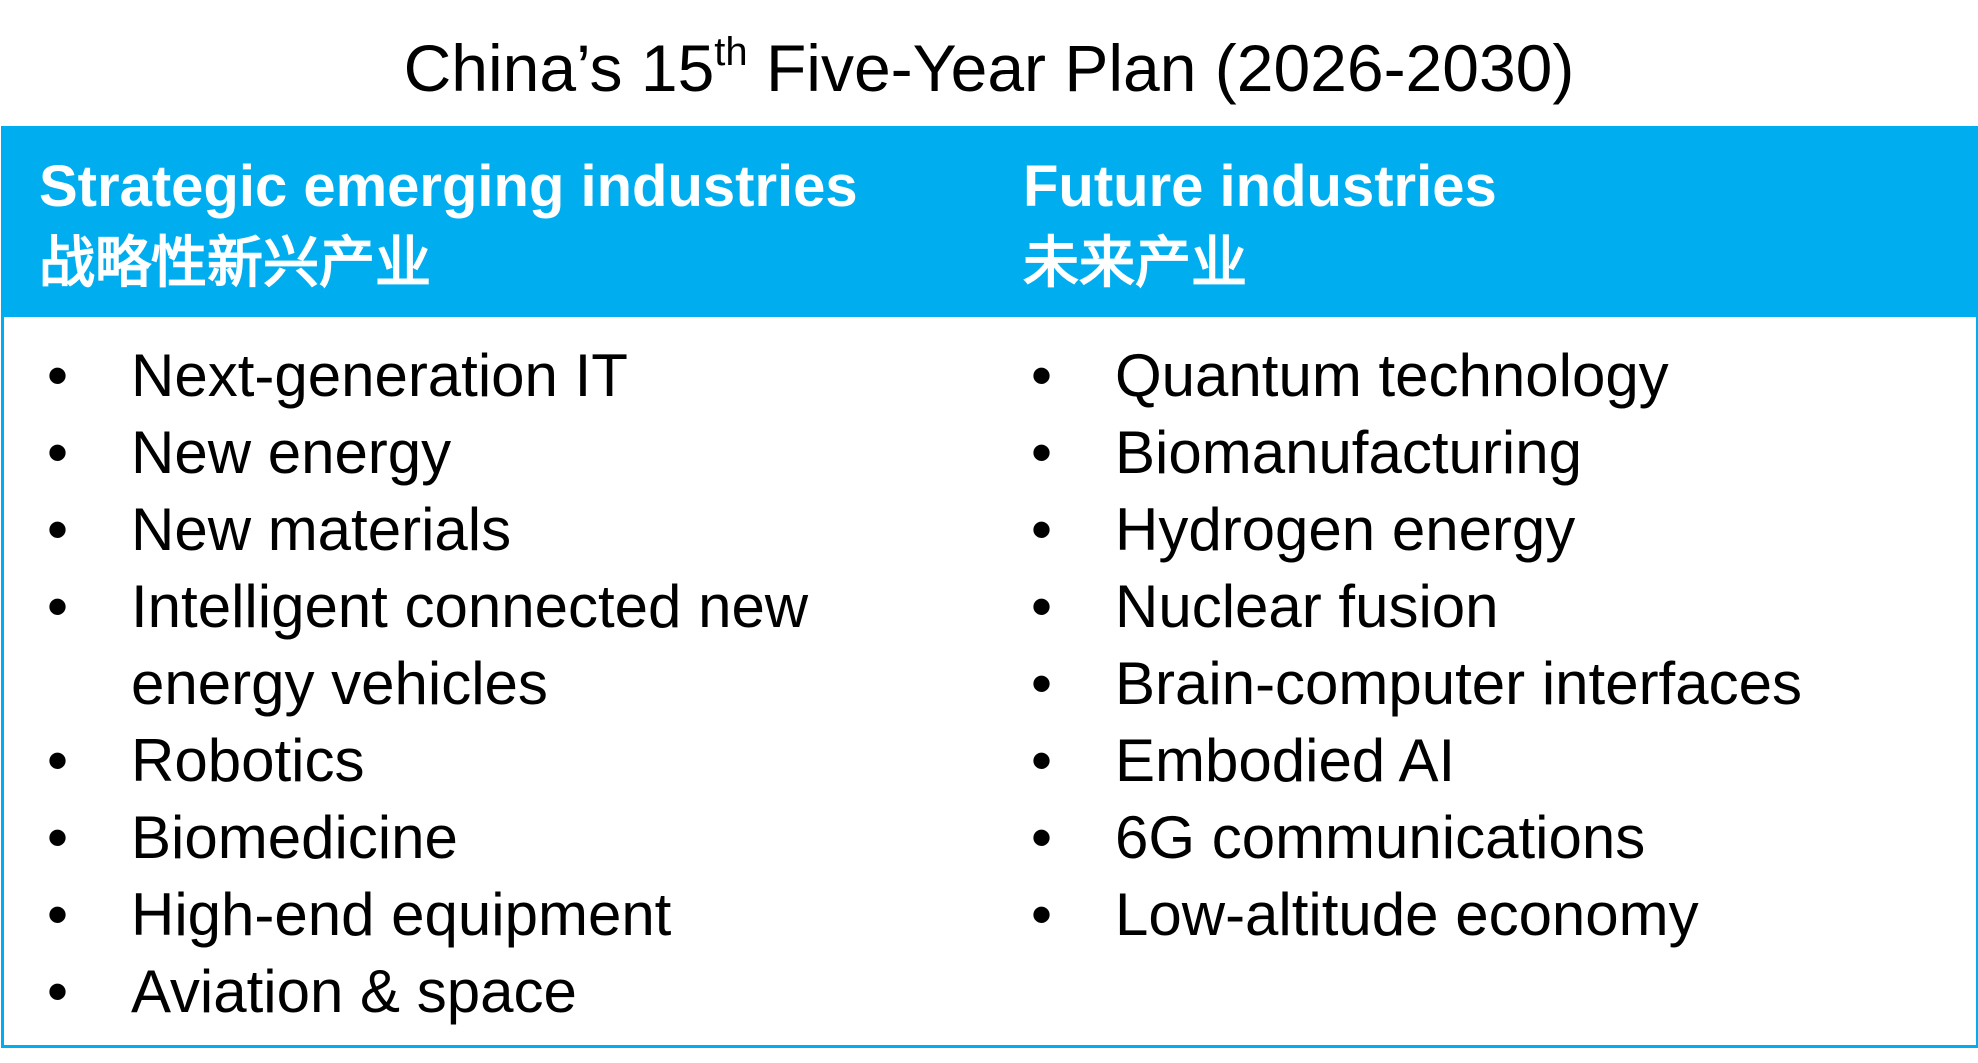  What do you see at coordinates (1345, 529) in the screenshot?
I see `item-text: Hydrogen energy` at bounding box center [1345, 529].